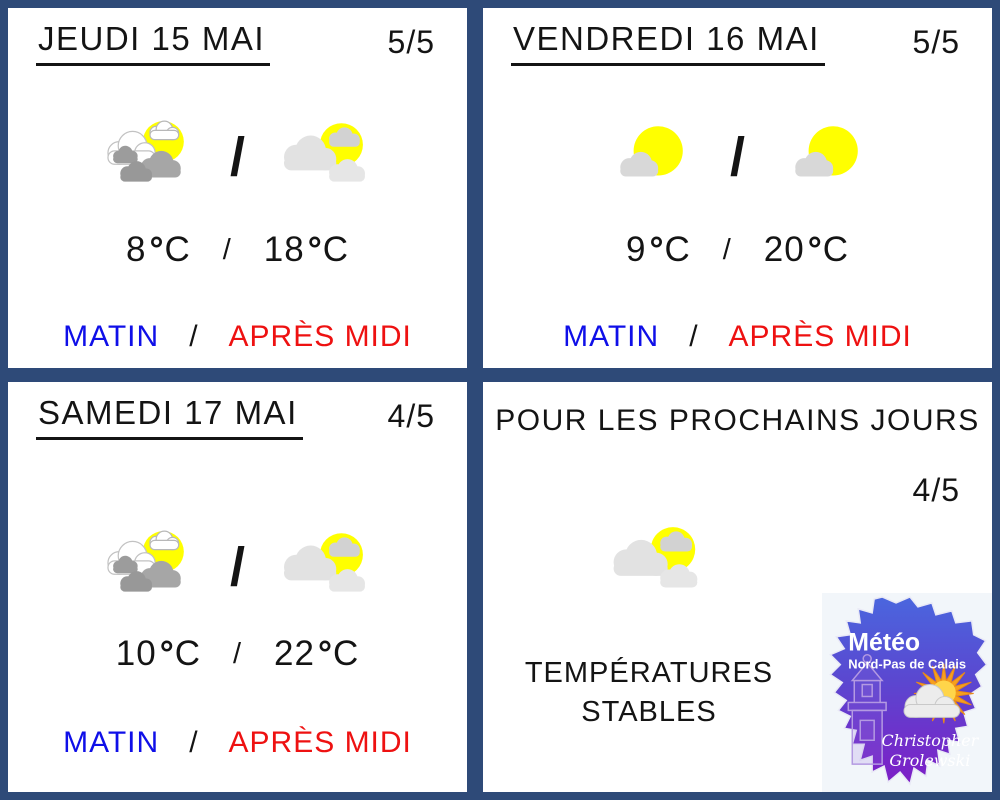  I want to click on temperatures-row: 10°C / 22°C, so click(237, 654).